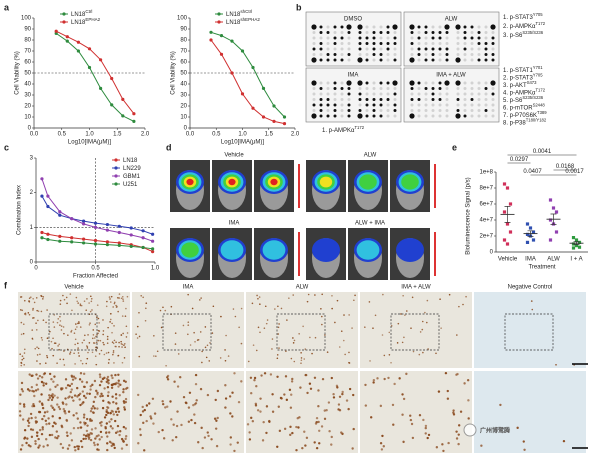 Image resolution: width=597 pixels, height=464 pixels. Describe the element at coordinates (27, 41) in the screenshot. I see `y-tick-label: 80` at that location.